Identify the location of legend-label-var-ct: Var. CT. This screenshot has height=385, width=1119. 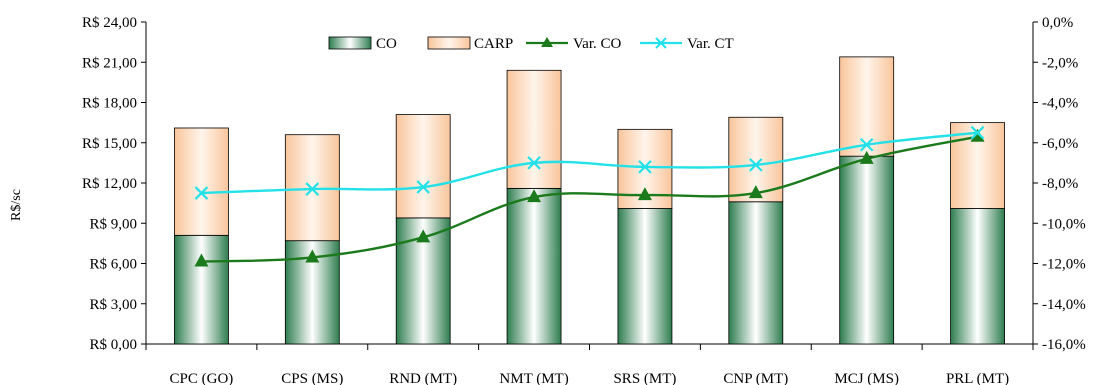
(710, 44).